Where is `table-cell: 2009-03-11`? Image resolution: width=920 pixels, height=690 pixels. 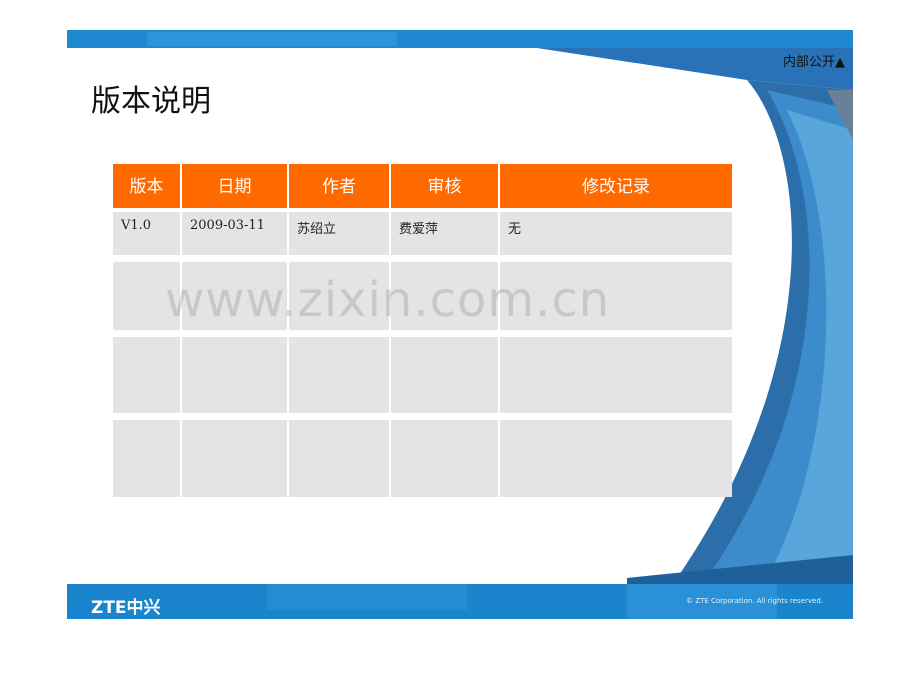 table-cell: 2009-03-11 is located at coordinates (234, 233).